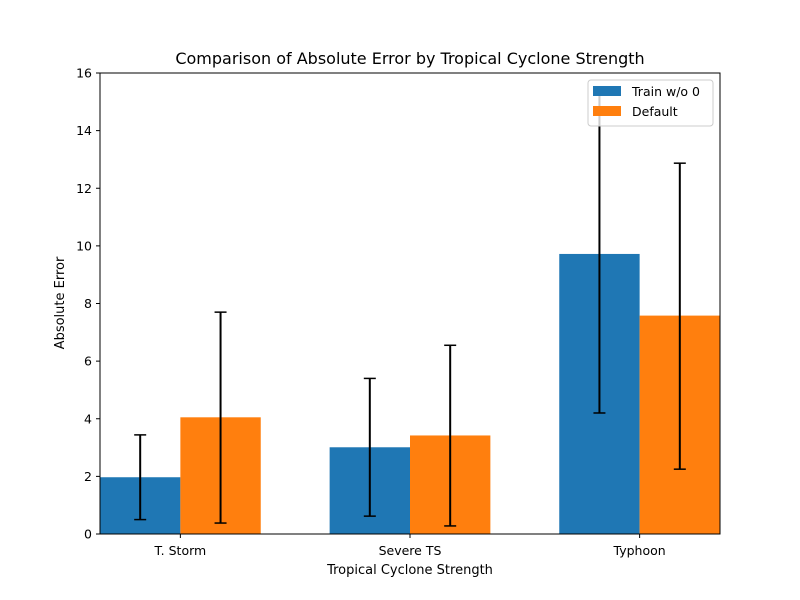 The width and height of the screenshot is (800, 600). What do you see at coordinates (607, 111) in the screenshot?
I see `legend-swatch-default` at bounding box center [607, 111].